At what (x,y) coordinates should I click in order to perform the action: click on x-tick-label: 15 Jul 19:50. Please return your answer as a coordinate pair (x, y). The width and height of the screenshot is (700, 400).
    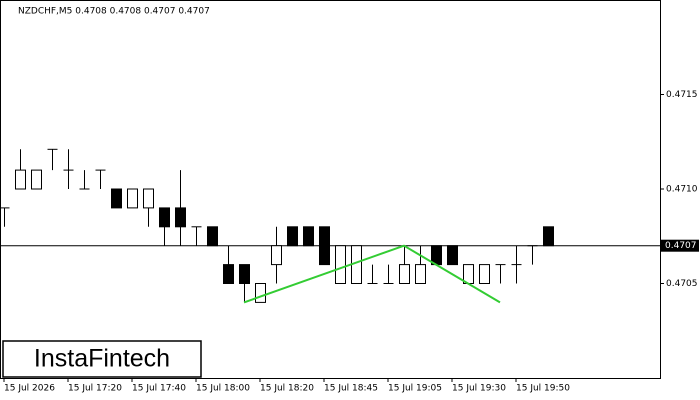
    Looking at the image, I should click on (543, 389).